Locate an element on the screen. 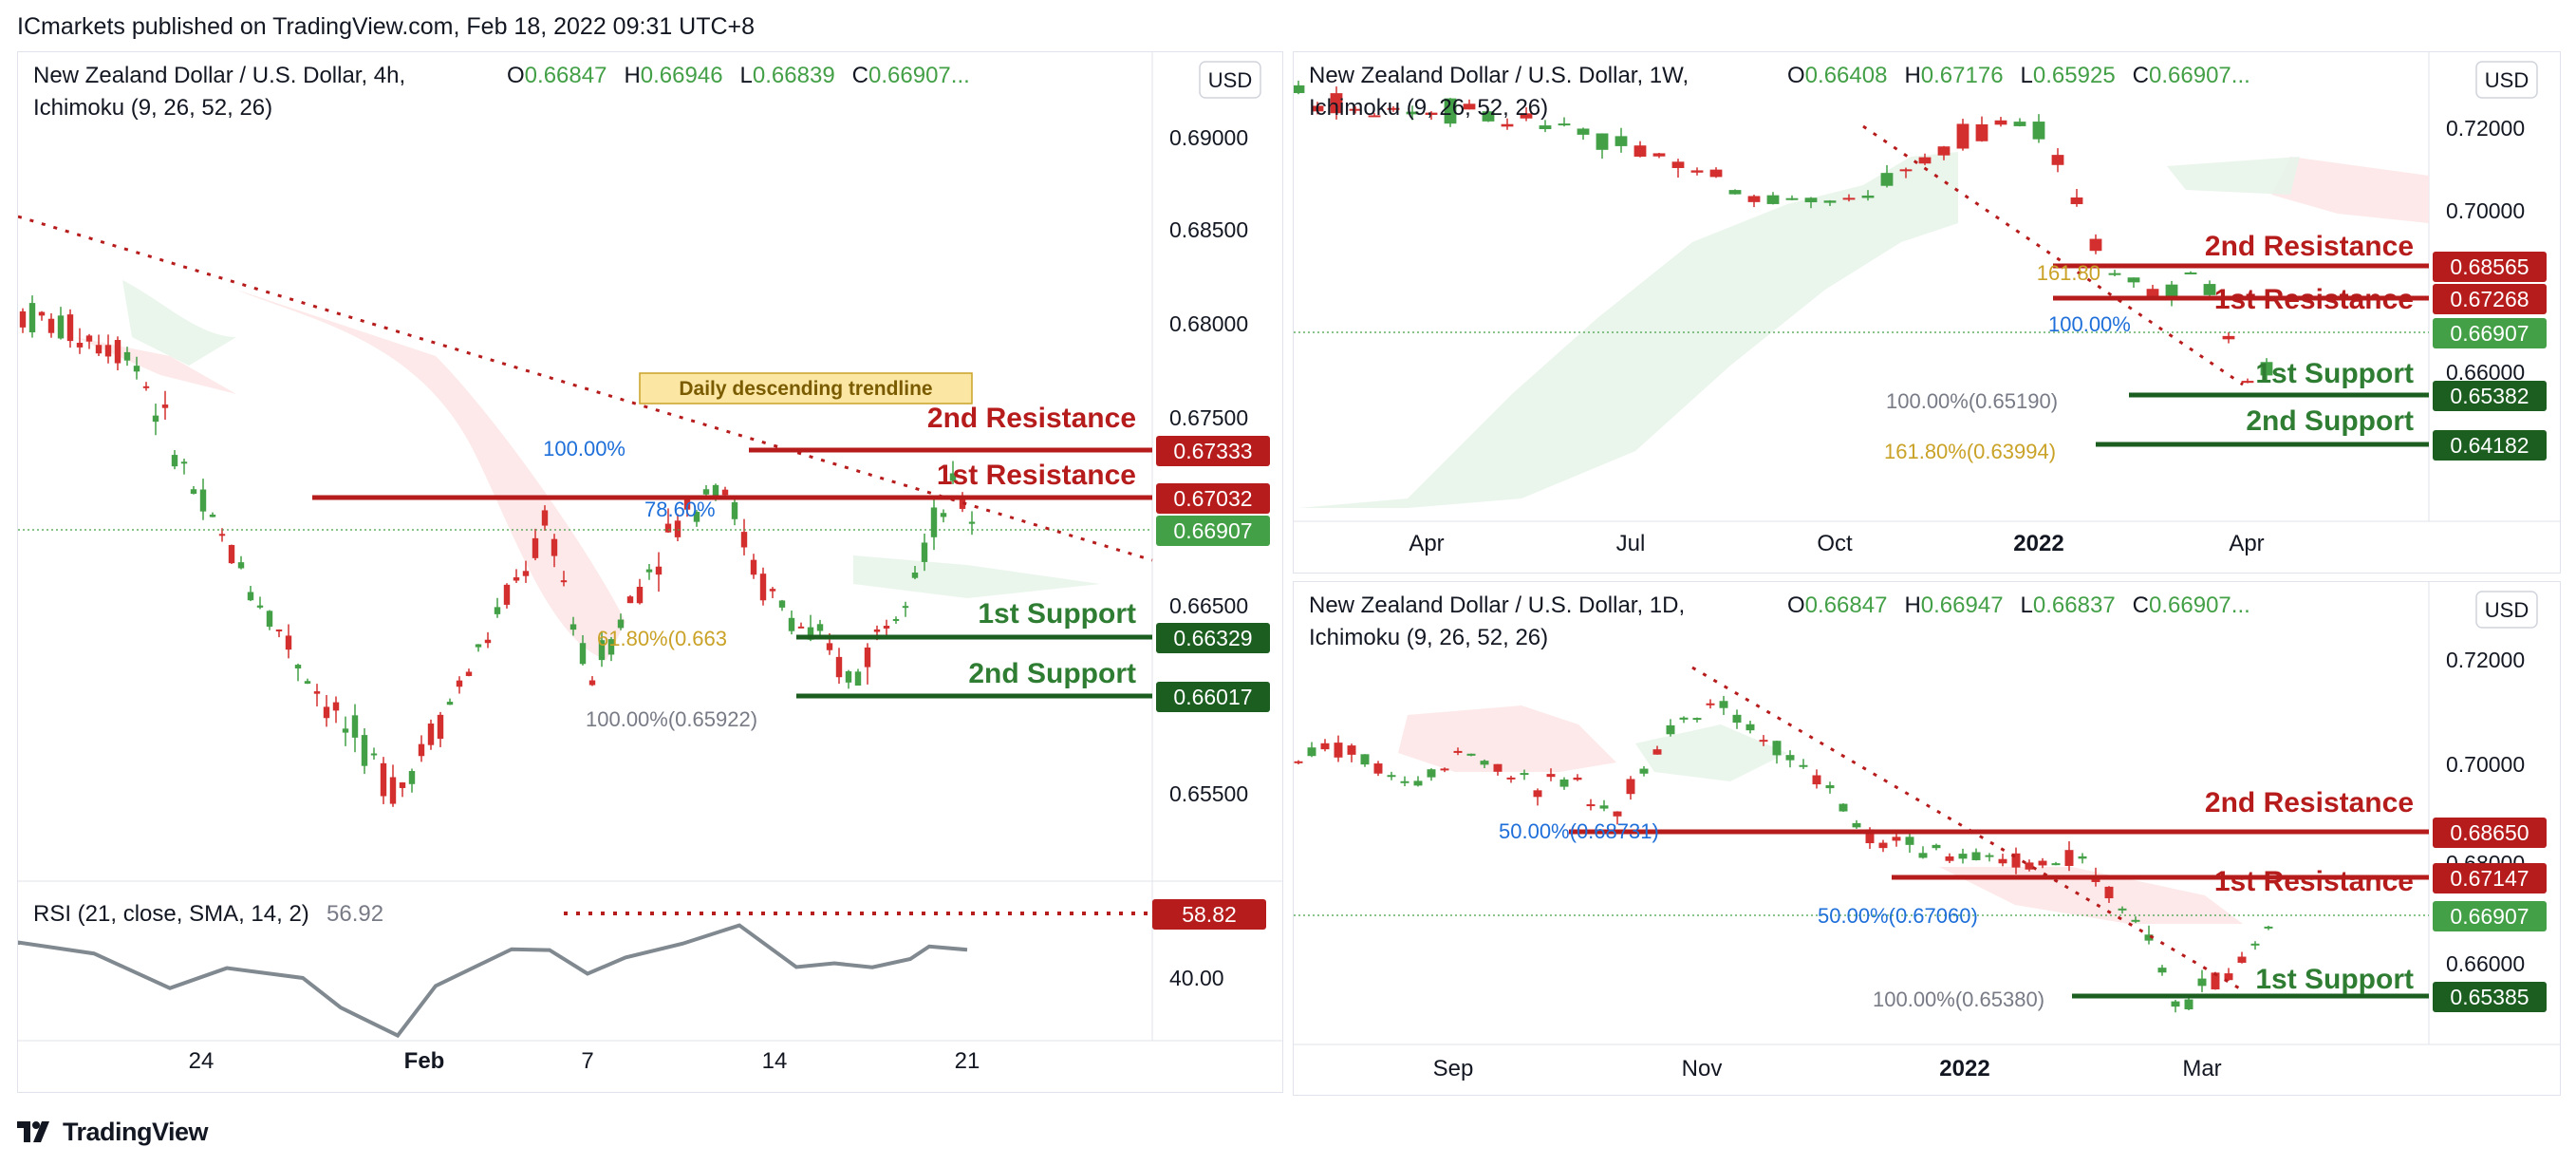  rsi-label: RSI (21, close, SMA, 14, 2) is located at coordinates (171, 914).